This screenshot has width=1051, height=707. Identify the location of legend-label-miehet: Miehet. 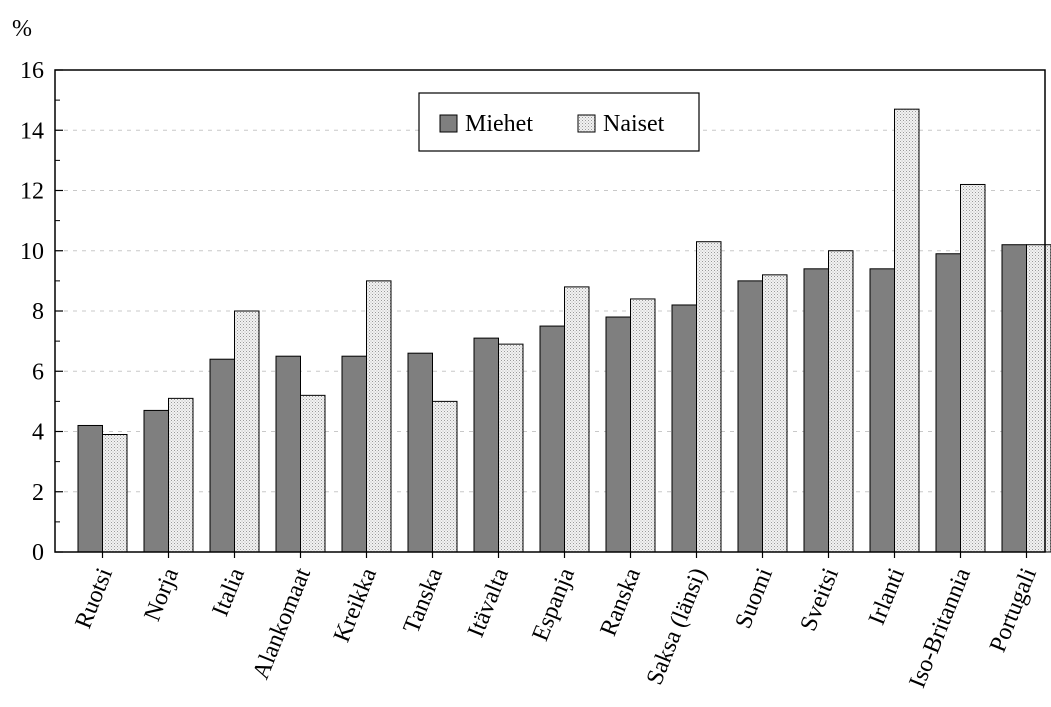
(499, 124).